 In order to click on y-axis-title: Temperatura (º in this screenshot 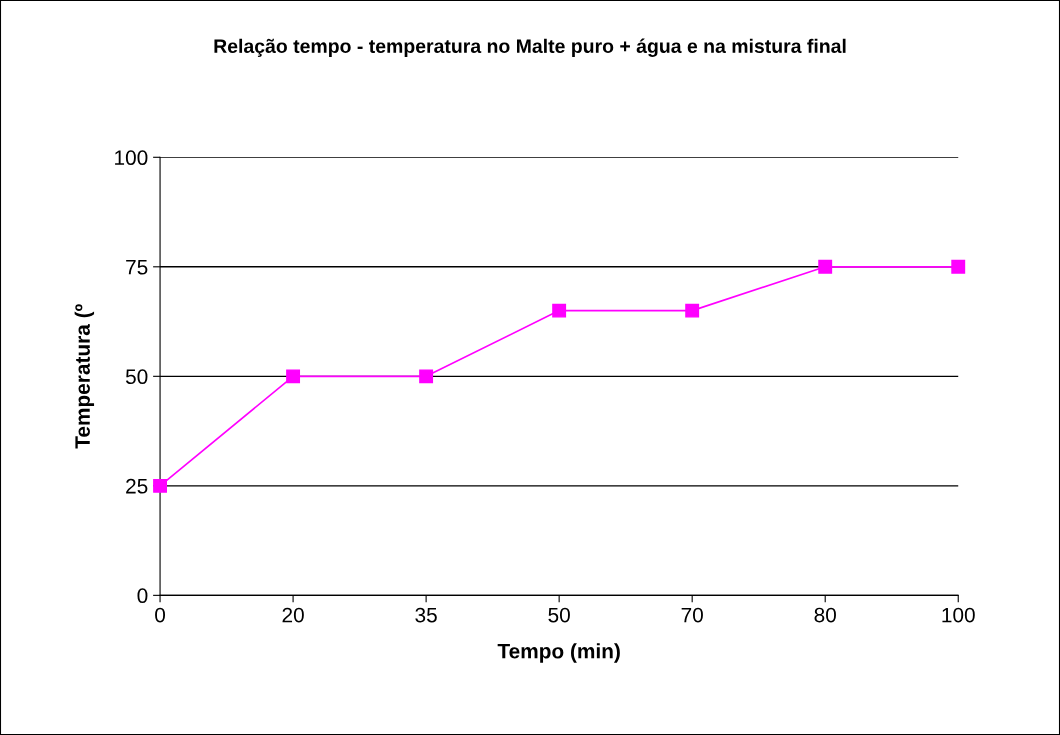, I will do `click(84, 376)`.